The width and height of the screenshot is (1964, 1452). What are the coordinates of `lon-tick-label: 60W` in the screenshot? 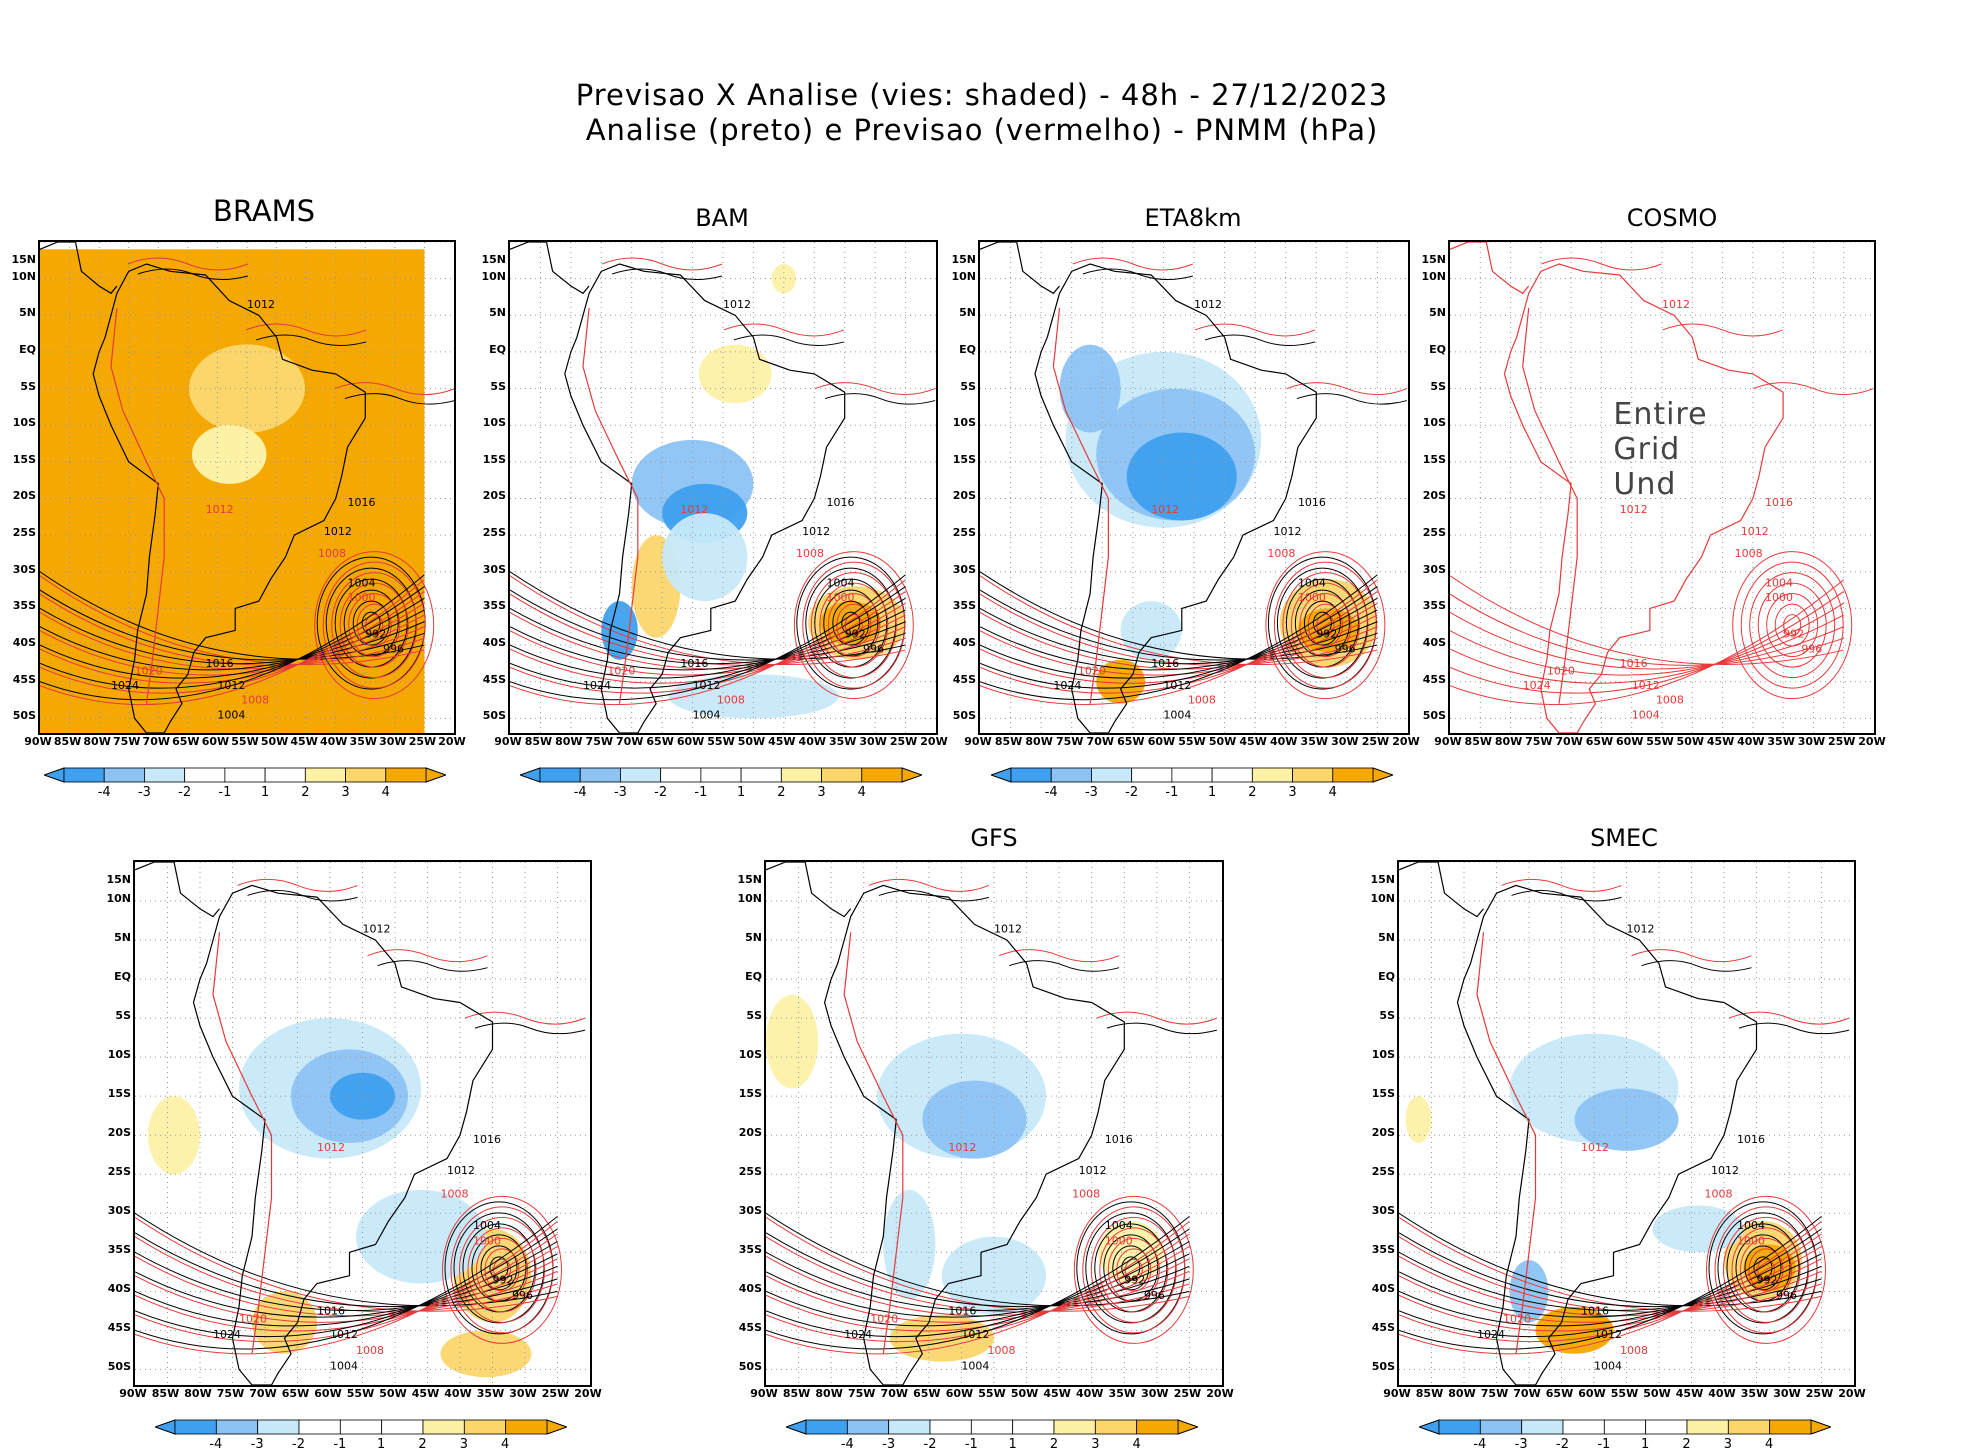 It's located at (959, 1393).